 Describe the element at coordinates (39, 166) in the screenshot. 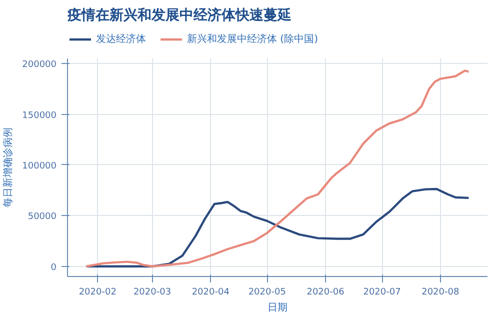

I see `y-tick-label: 100000` at that location.